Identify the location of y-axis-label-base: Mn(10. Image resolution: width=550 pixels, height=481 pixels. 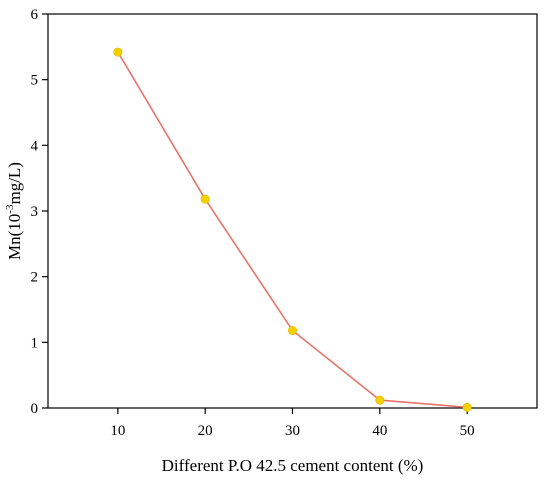
(14, 237).